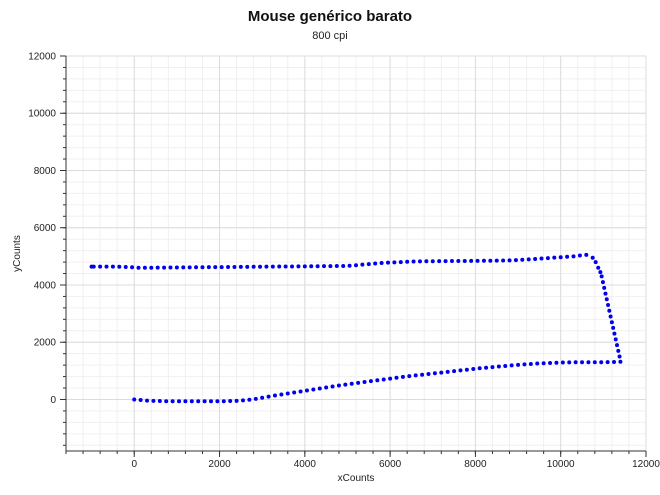 This screenshot has height=495, width=660. I want to click on x-tick-label: 12000, so click(646, 464).